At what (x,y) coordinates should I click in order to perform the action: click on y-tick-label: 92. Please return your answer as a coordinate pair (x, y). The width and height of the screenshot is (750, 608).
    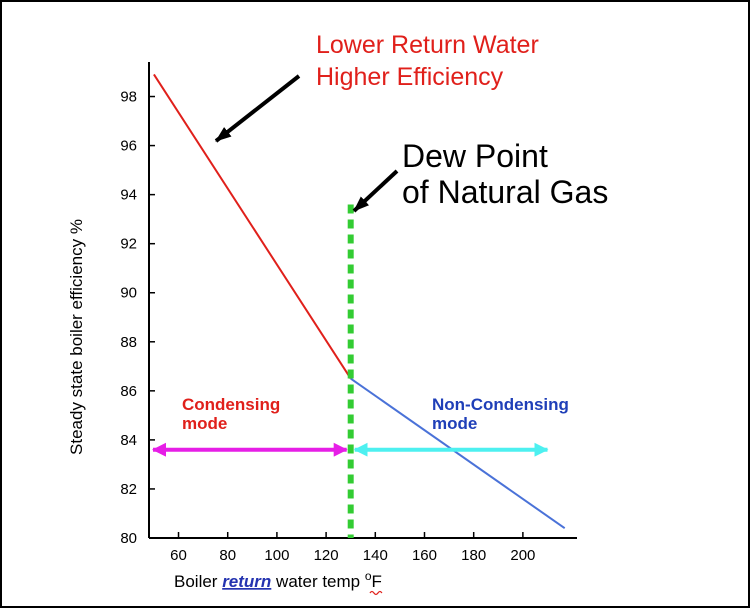
    Looking at the image, I should click on (128, 244).